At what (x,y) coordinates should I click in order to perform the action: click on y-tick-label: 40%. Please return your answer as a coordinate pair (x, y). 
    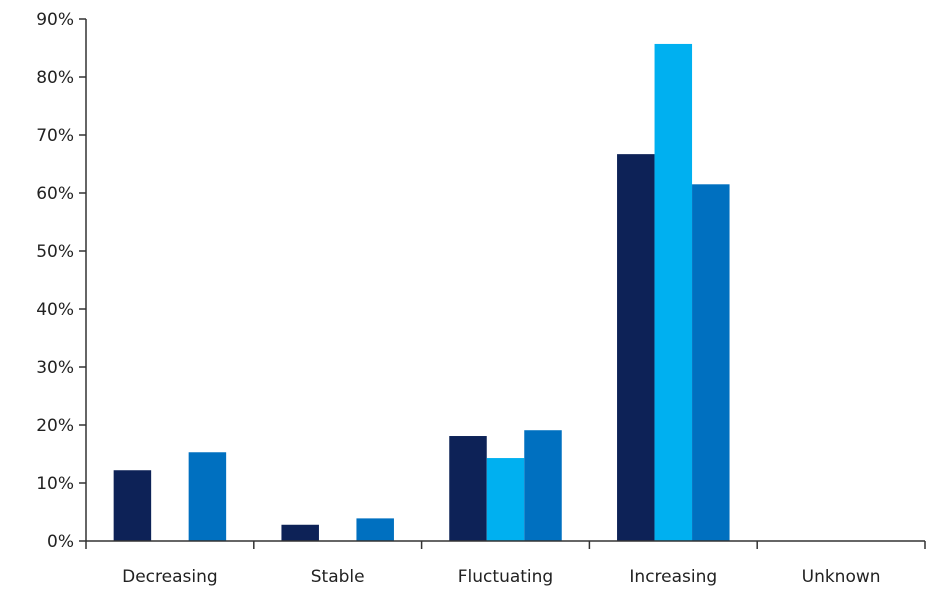
    Looking at the image, I should click on (55, 310).